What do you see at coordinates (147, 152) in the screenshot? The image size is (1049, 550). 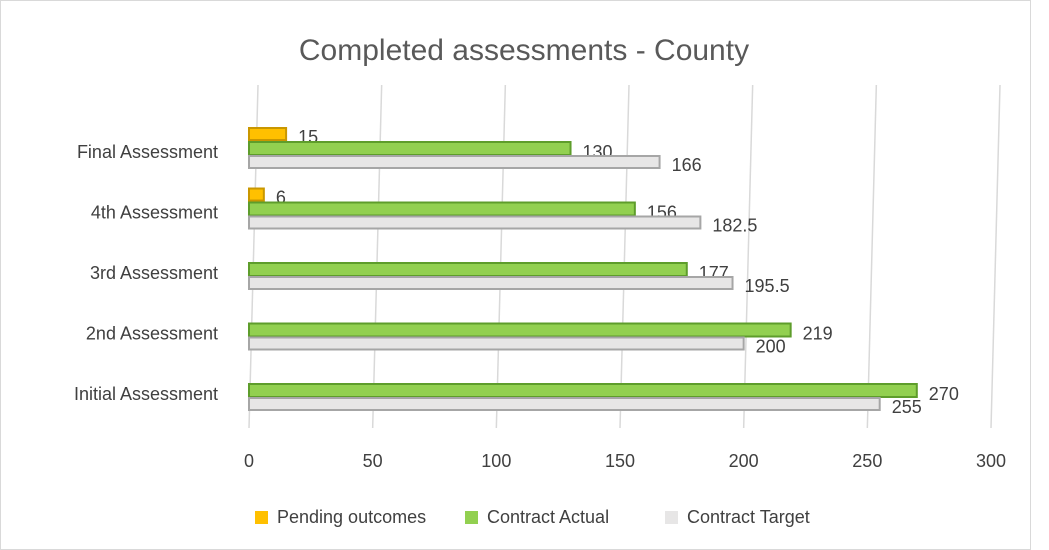 I see `y-tick-label: Final Assessment` at bounding box center [147, 152].